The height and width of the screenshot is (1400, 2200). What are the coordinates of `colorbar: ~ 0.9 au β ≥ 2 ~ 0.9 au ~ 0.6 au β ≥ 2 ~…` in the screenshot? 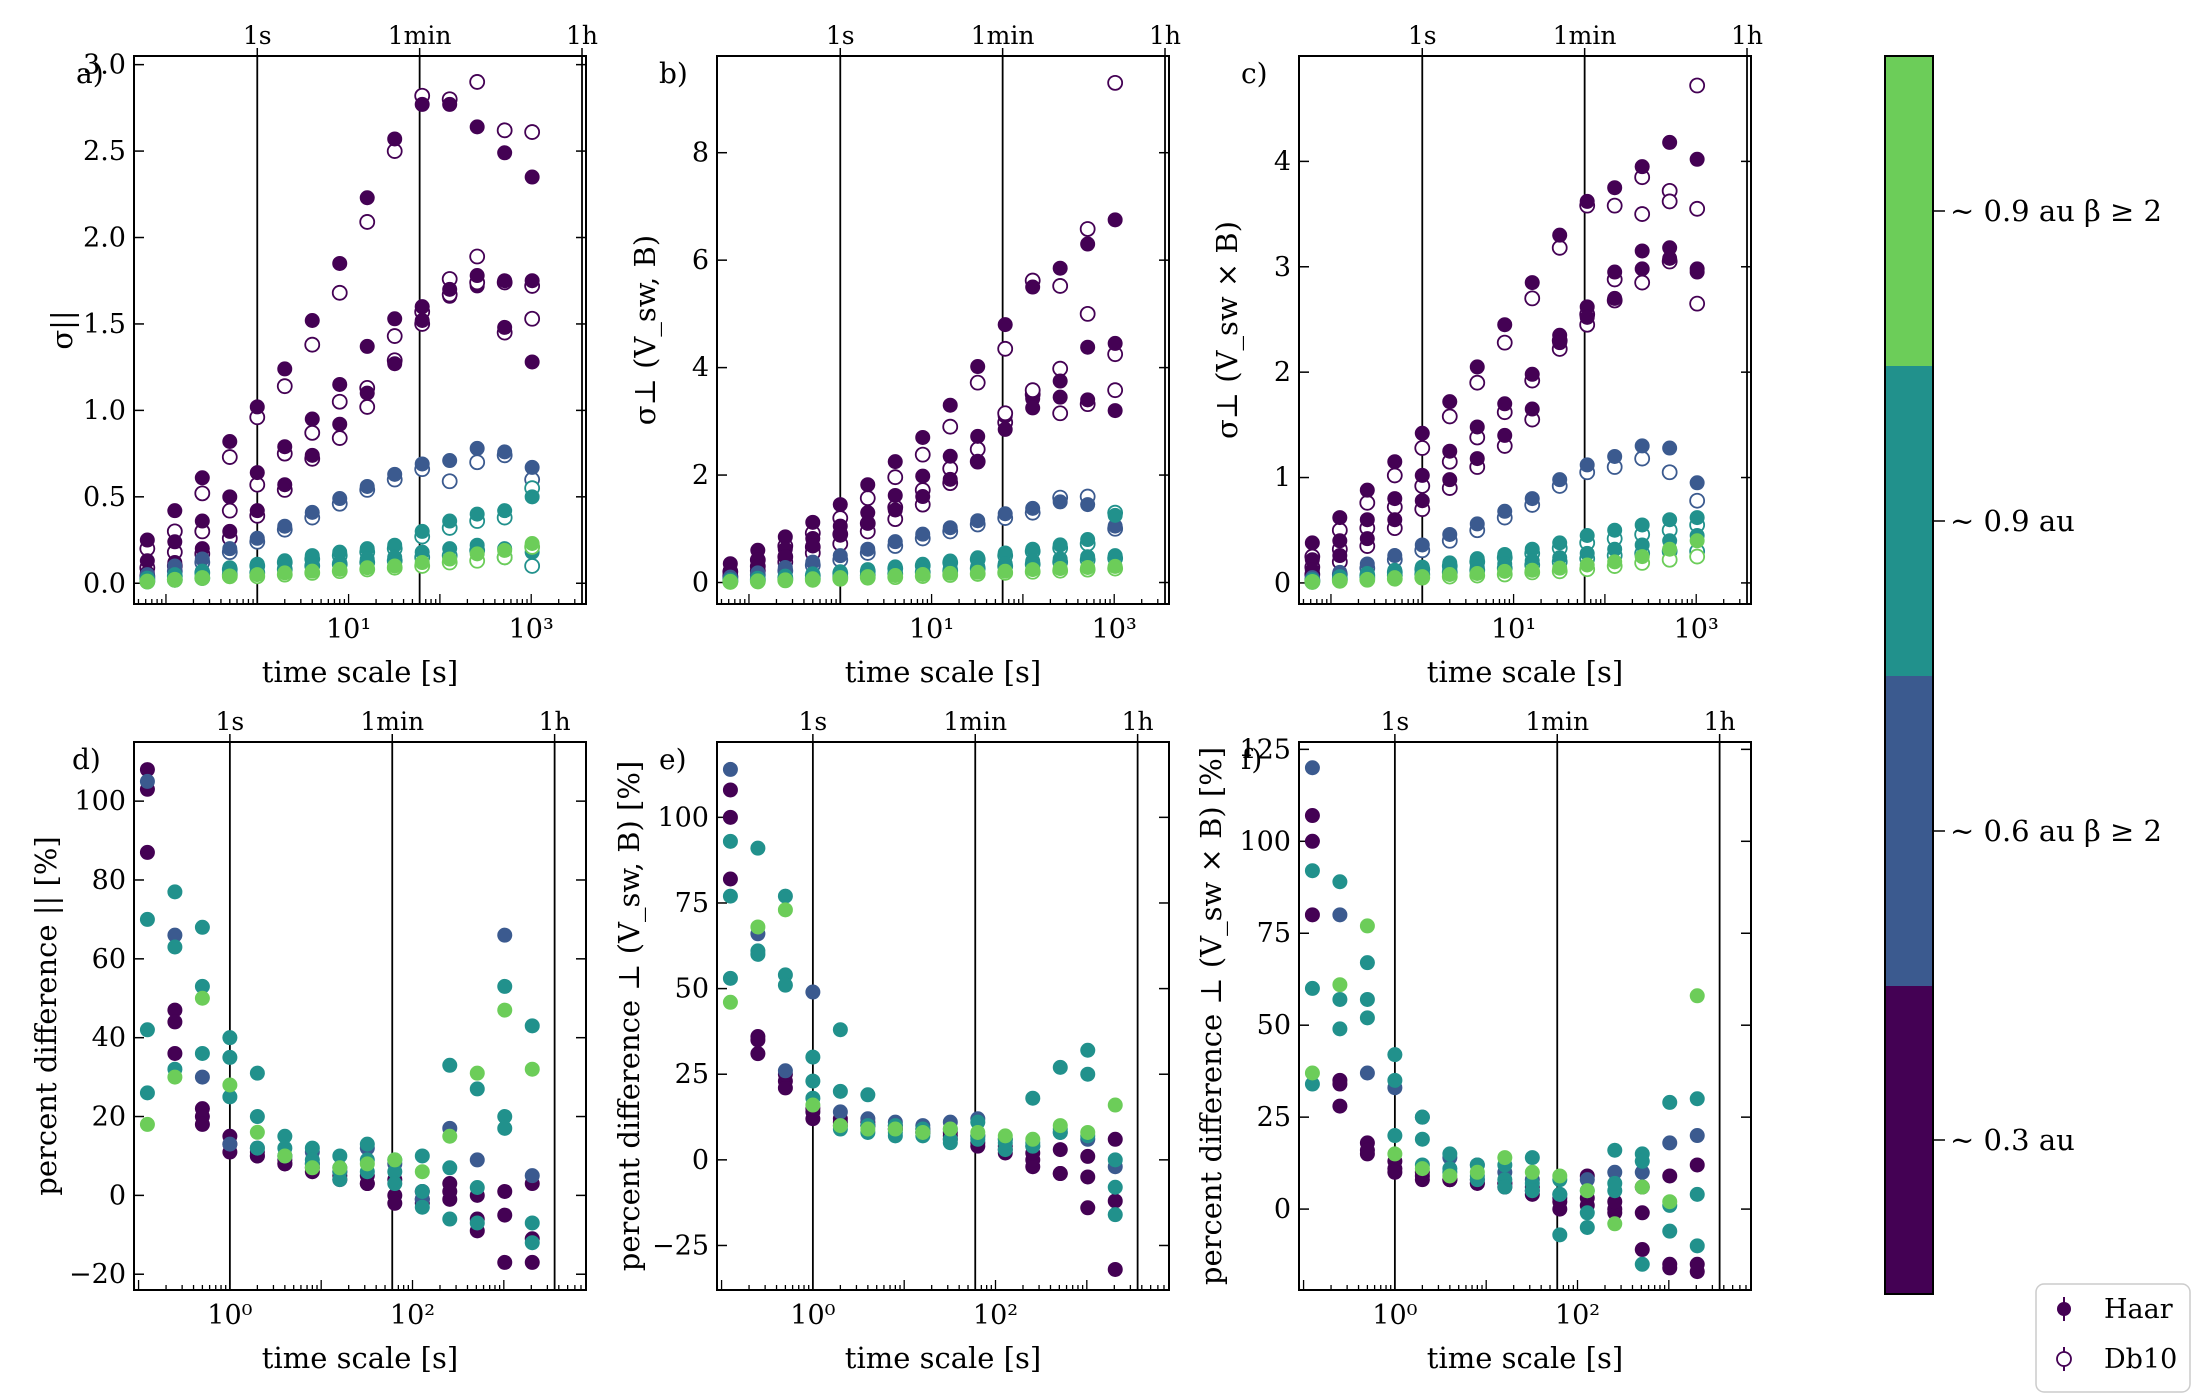 It's located at (2023, 675).